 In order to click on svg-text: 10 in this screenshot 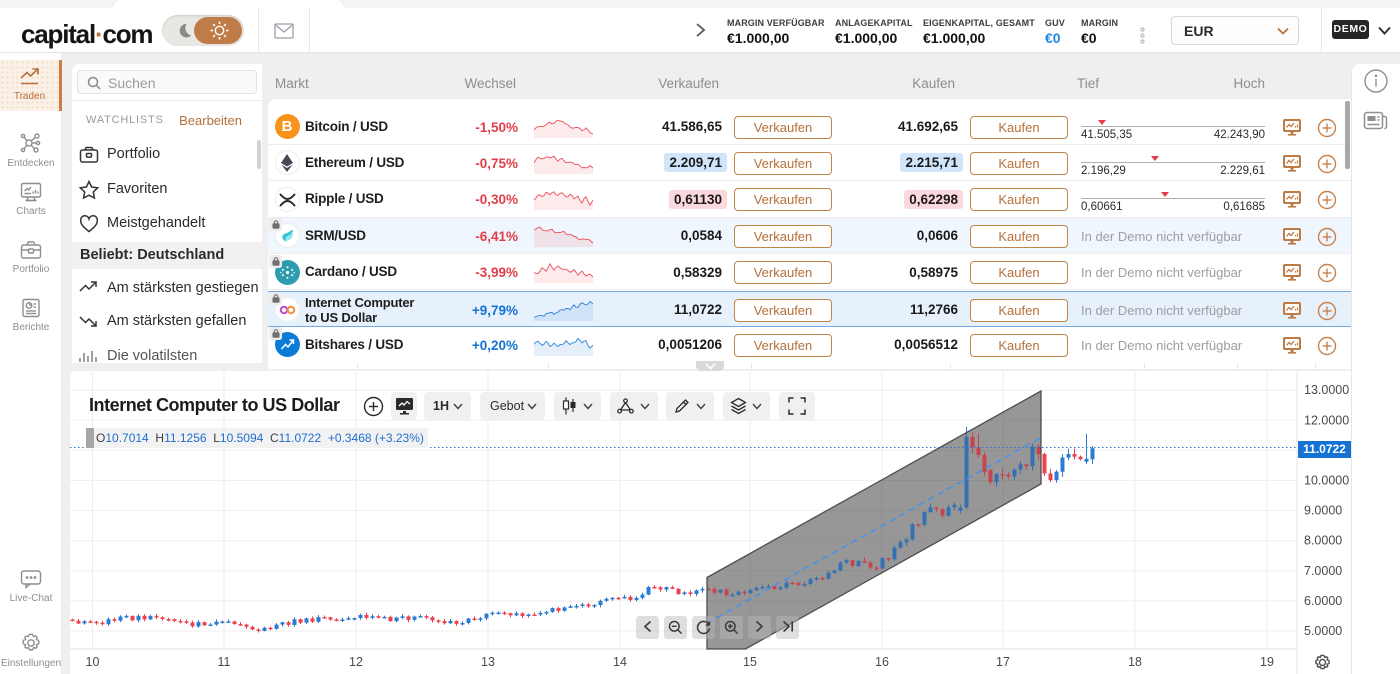, I will do `click(93, 662)`.